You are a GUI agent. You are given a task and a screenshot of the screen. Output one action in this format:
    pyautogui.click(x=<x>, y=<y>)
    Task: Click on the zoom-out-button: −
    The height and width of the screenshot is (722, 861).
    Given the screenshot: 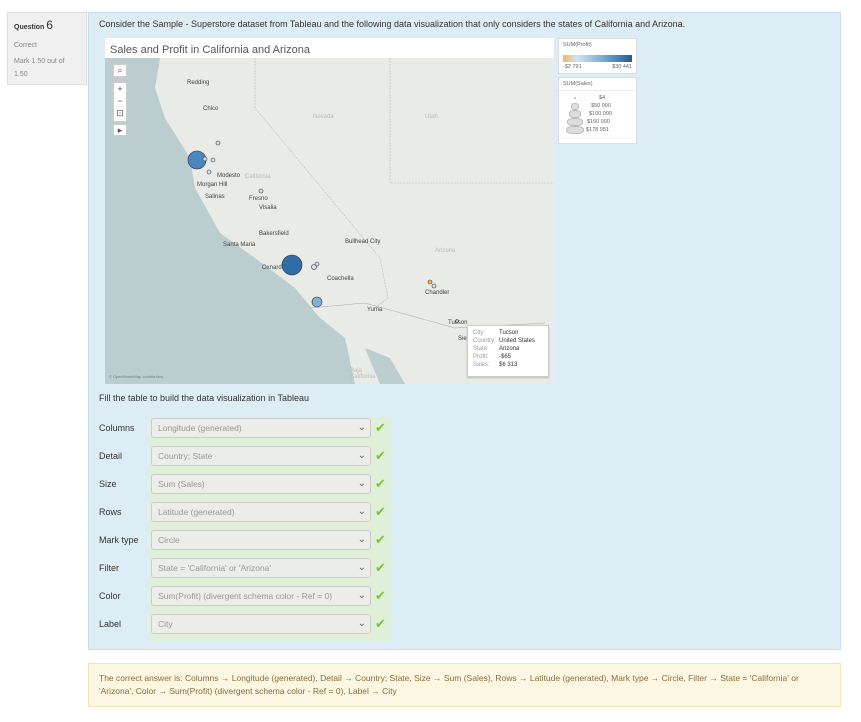 What is the action you would take?
    pyautogui.click(x=120, y=101)
    